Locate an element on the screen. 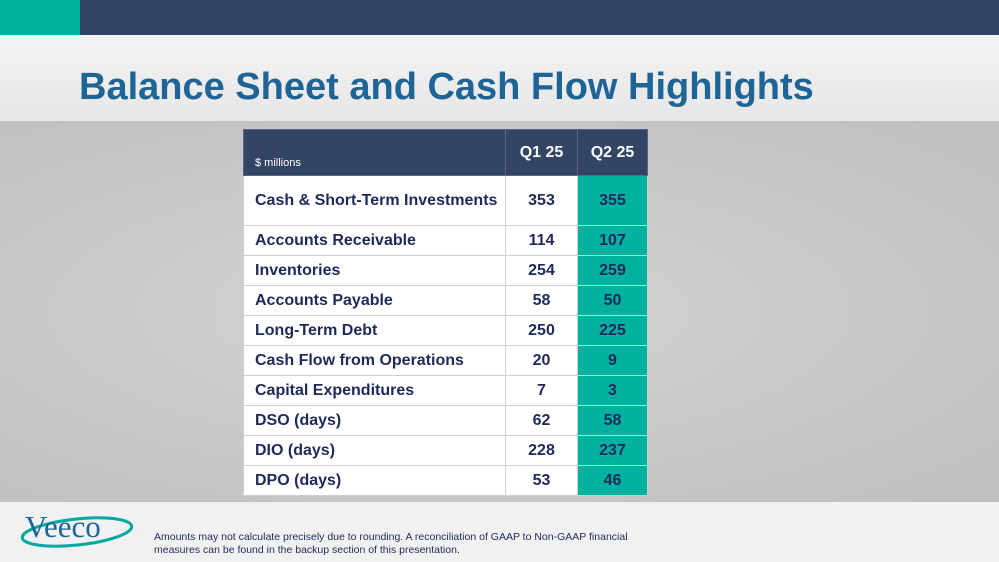 This screenshot has height=562, width=999. q1-value: 250 is located at coordinates (541, 330).